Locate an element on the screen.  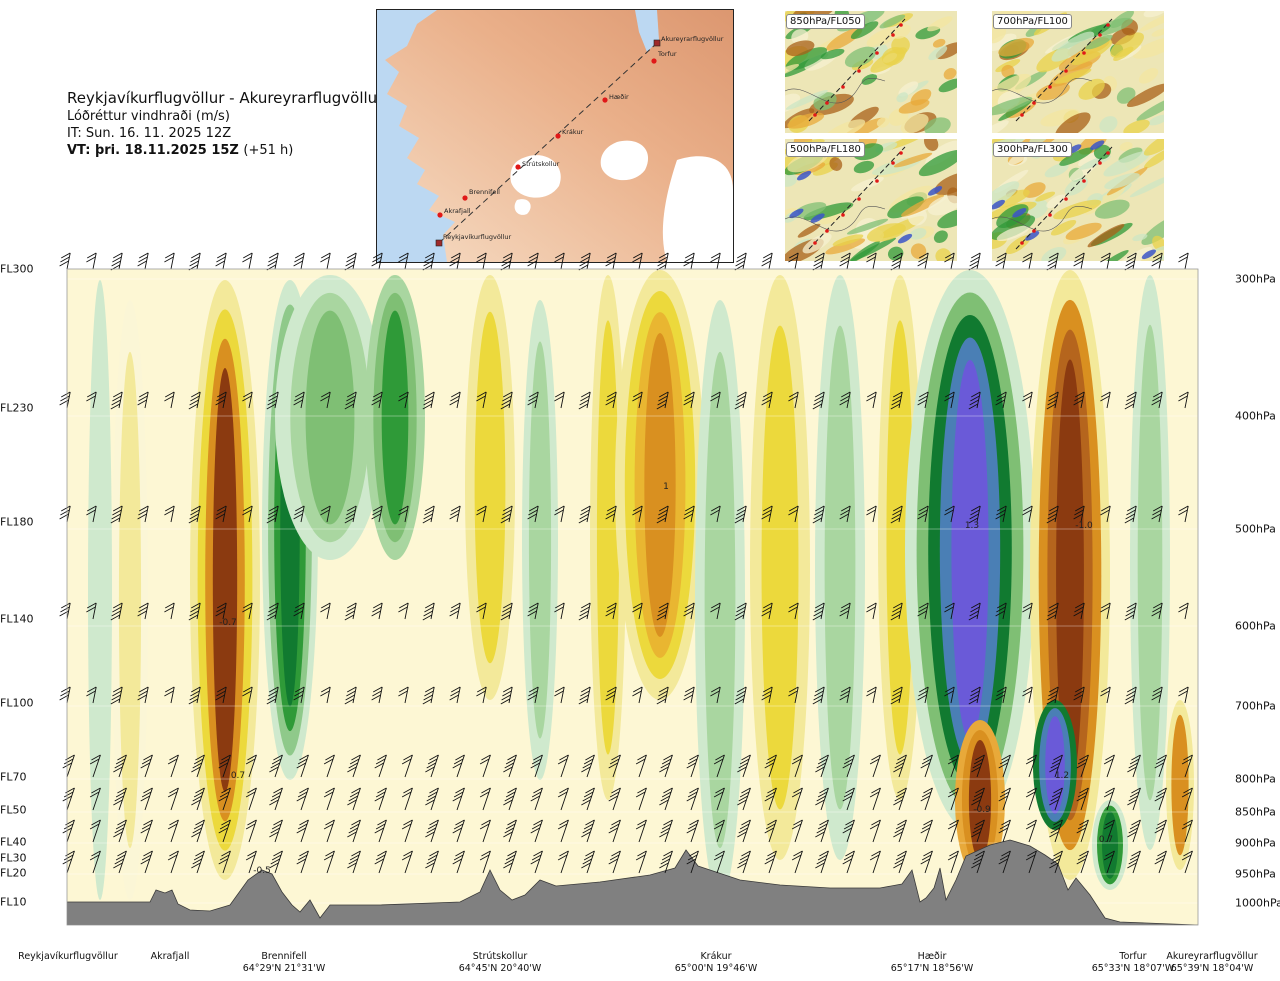
thumbnail-500: 500hPa/FL180 is located at coordinates (871, 200).